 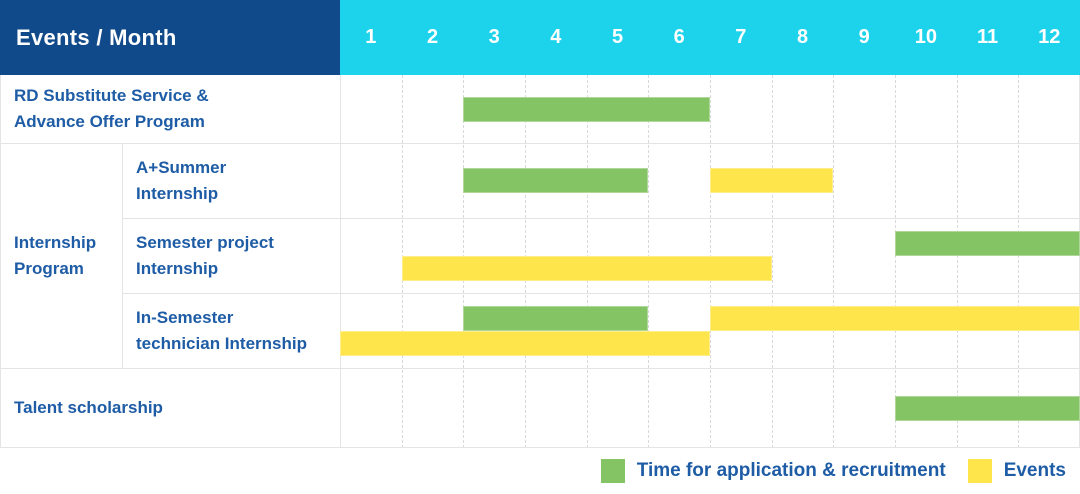 I want to click on legend-item: Events, so click(x=1016, y=471).